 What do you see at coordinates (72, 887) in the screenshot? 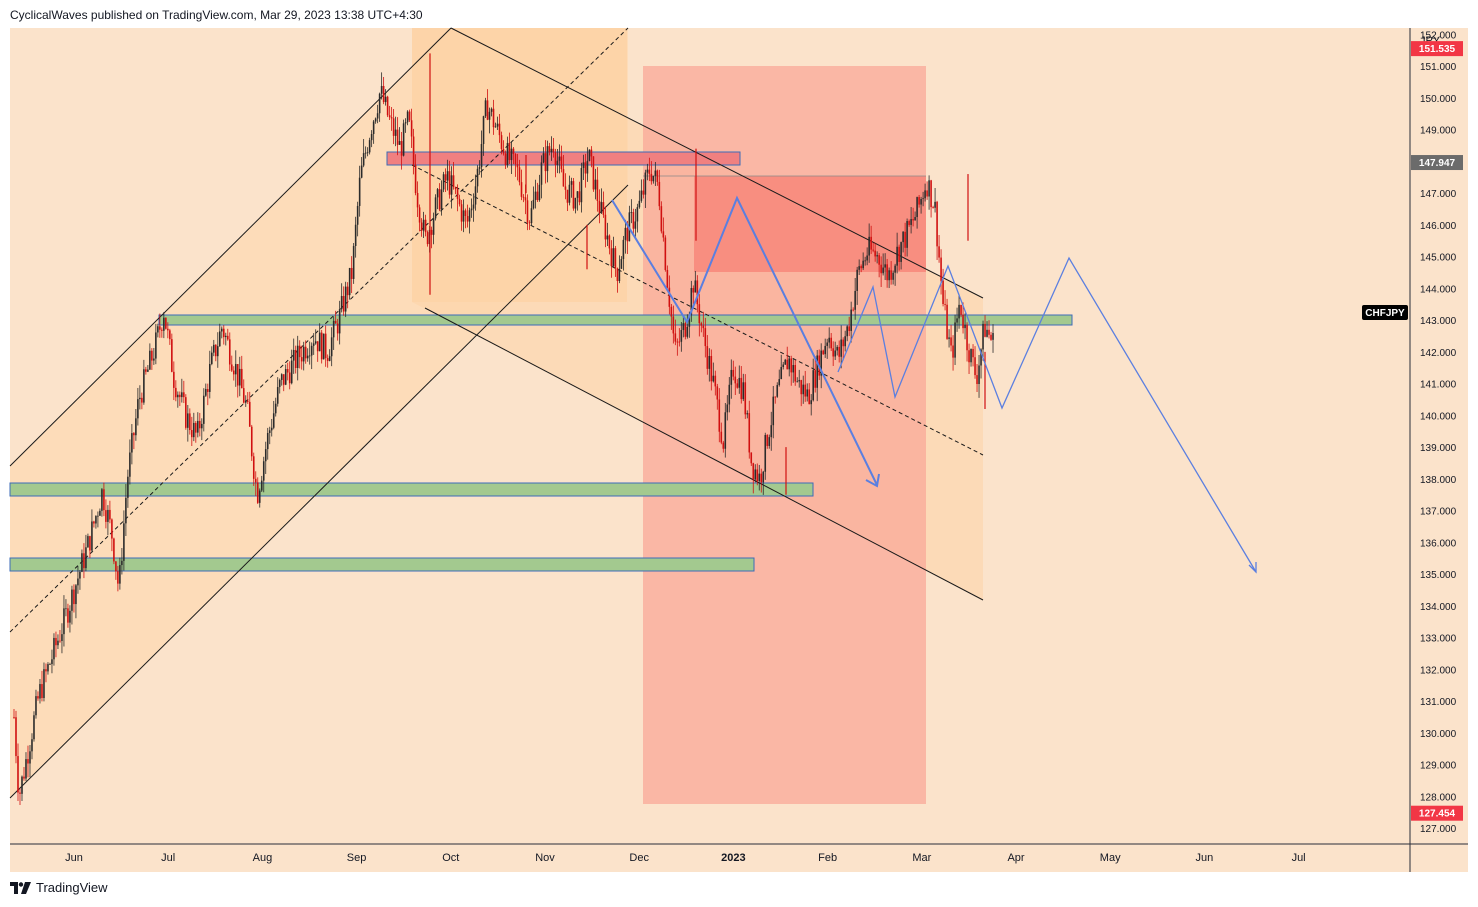
I see `brand-name: TradingView` at bounding box center [72, 887].